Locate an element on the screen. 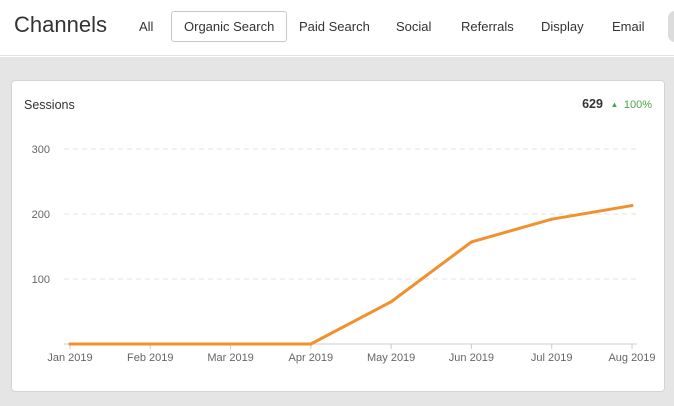 The height and width of the screenshot is (406, 674). x-tick-label: Apr 2019 is located at coordinates (311, 358).